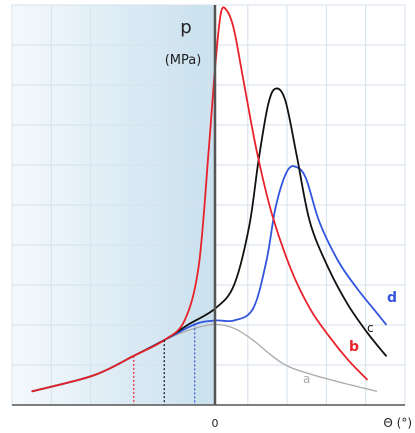 Image resolution: width=415 pixels, height=433 pixels. Describe the element at coordinates (185, 27) in the screenshot. I see `y-axis-label: p` at that location.